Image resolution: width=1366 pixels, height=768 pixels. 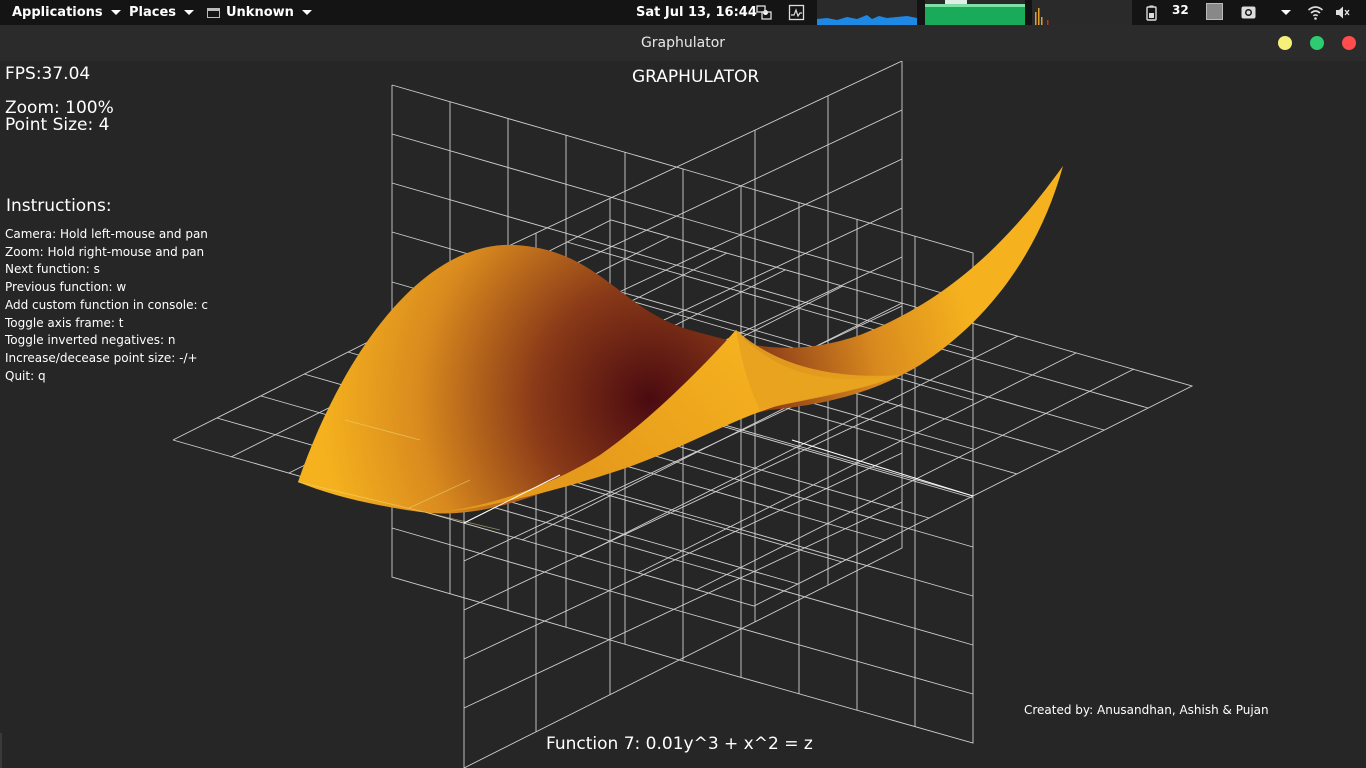 I want to click on applications-menu: Applications, so click(x=66, y=12).